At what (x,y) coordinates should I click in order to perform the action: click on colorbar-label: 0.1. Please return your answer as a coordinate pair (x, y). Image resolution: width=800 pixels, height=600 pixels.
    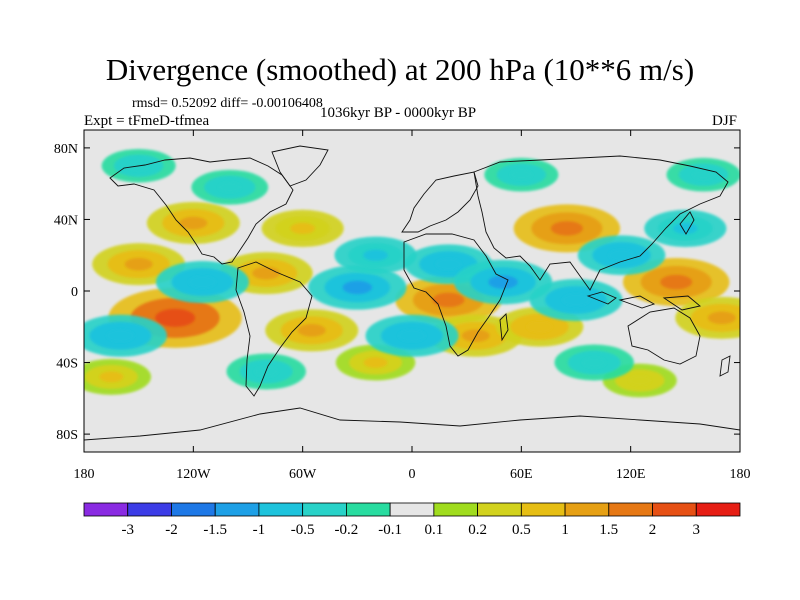
    Looking at the image, I should click on (433, 530).